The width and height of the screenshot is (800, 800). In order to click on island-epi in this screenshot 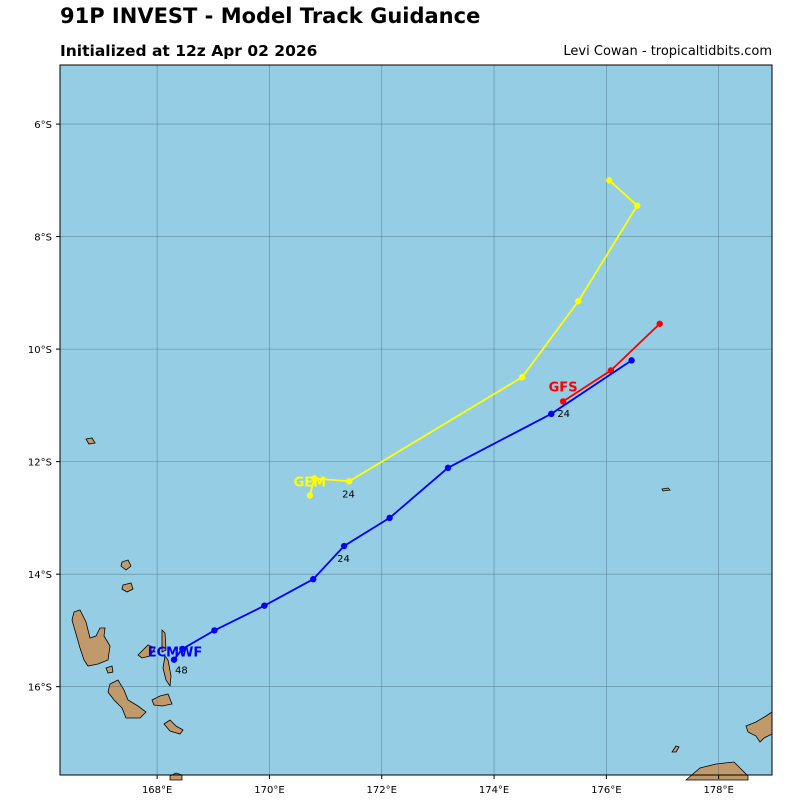, I will do `click(173, 727)`.